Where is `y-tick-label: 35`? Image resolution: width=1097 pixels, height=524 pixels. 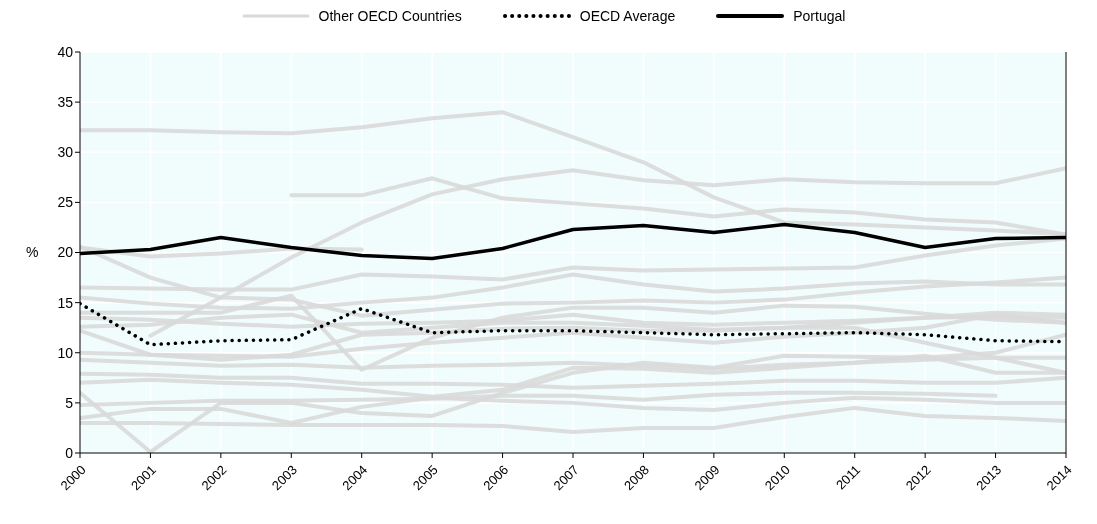 y-tick-label: 35 is located at coordinates (65, 102).